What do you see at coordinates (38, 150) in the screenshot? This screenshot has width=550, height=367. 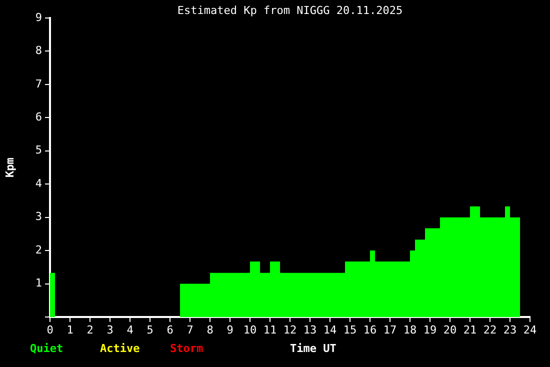 I see `y-tick-label: 5` at bounding box center [38, 150].